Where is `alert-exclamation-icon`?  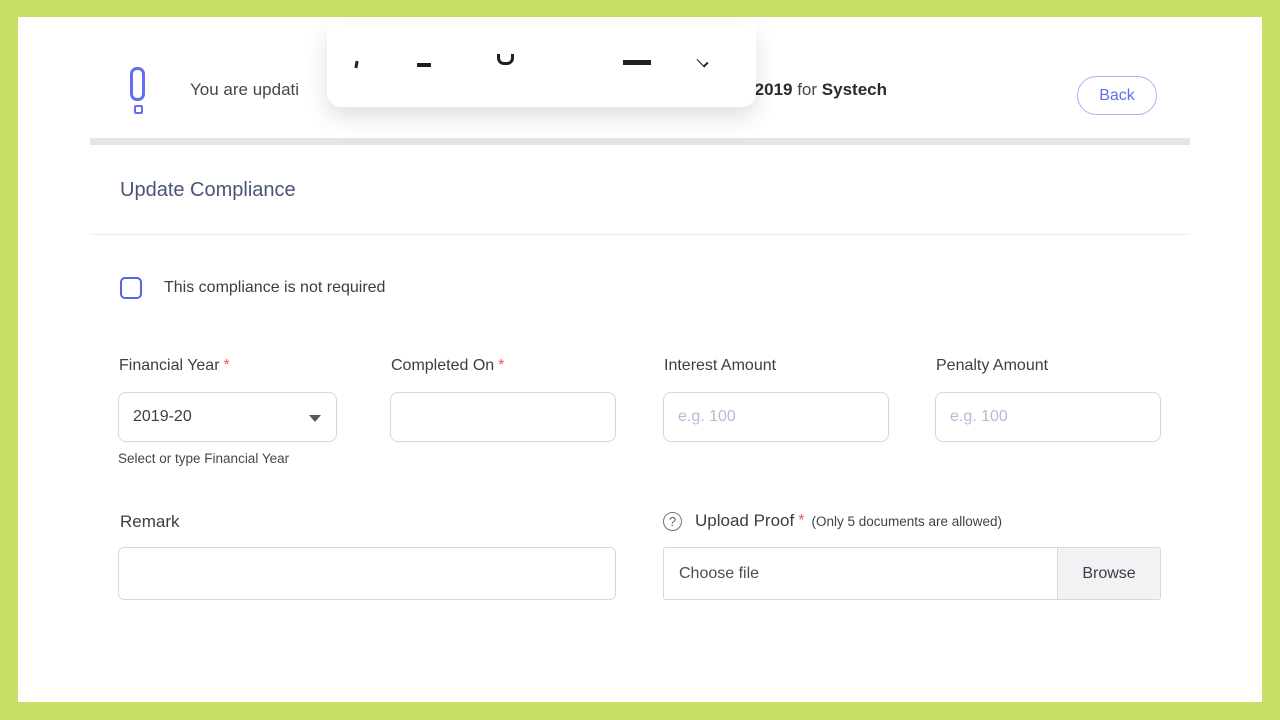
alert-exclamation-icon is located at coordinates (138, 91).